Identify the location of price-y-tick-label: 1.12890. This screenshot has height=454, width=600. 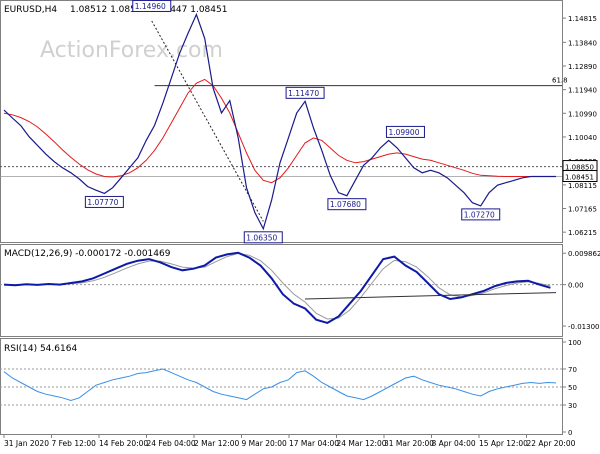
(582, 67).